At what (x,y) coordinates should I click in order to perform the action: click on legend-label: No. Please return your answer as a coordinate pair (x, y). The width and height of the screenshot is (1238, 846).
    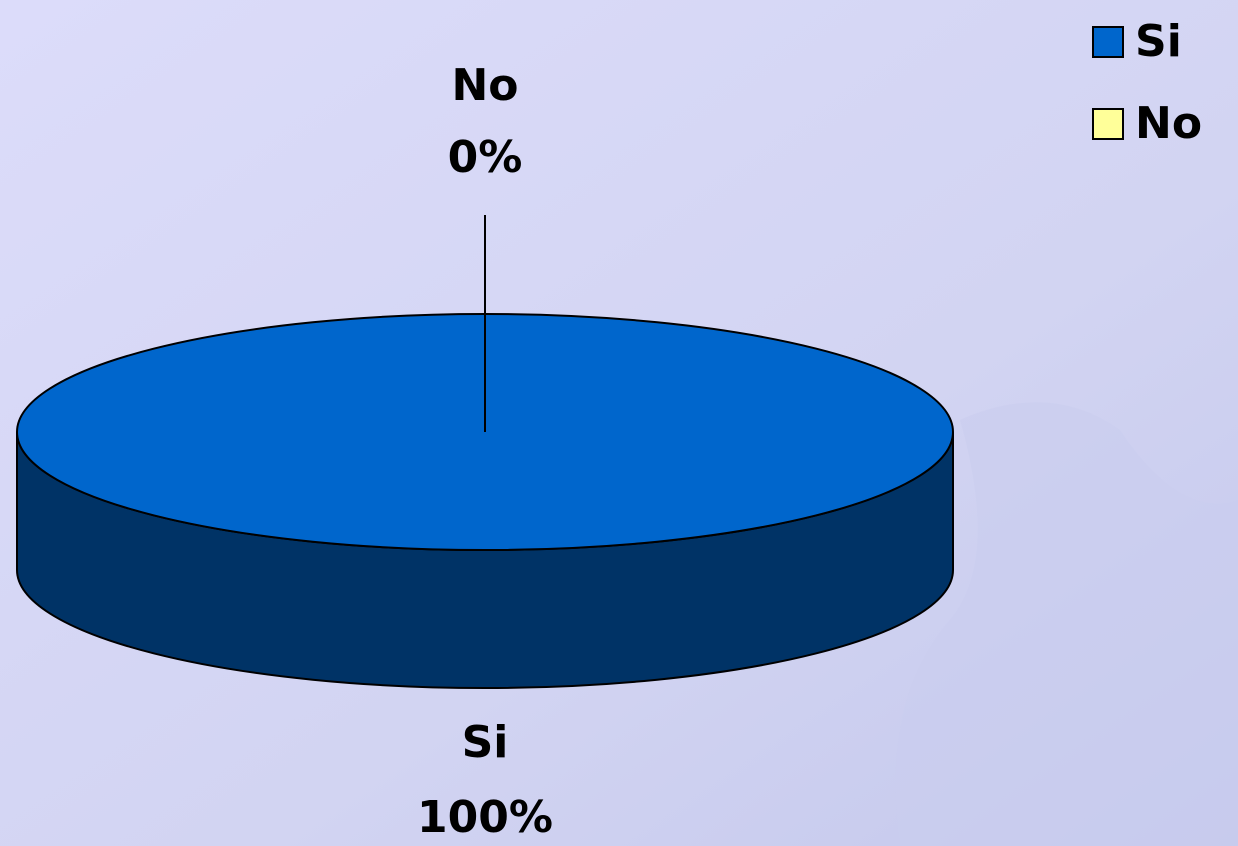
    Looking at the image, I should click on (1168, 123).